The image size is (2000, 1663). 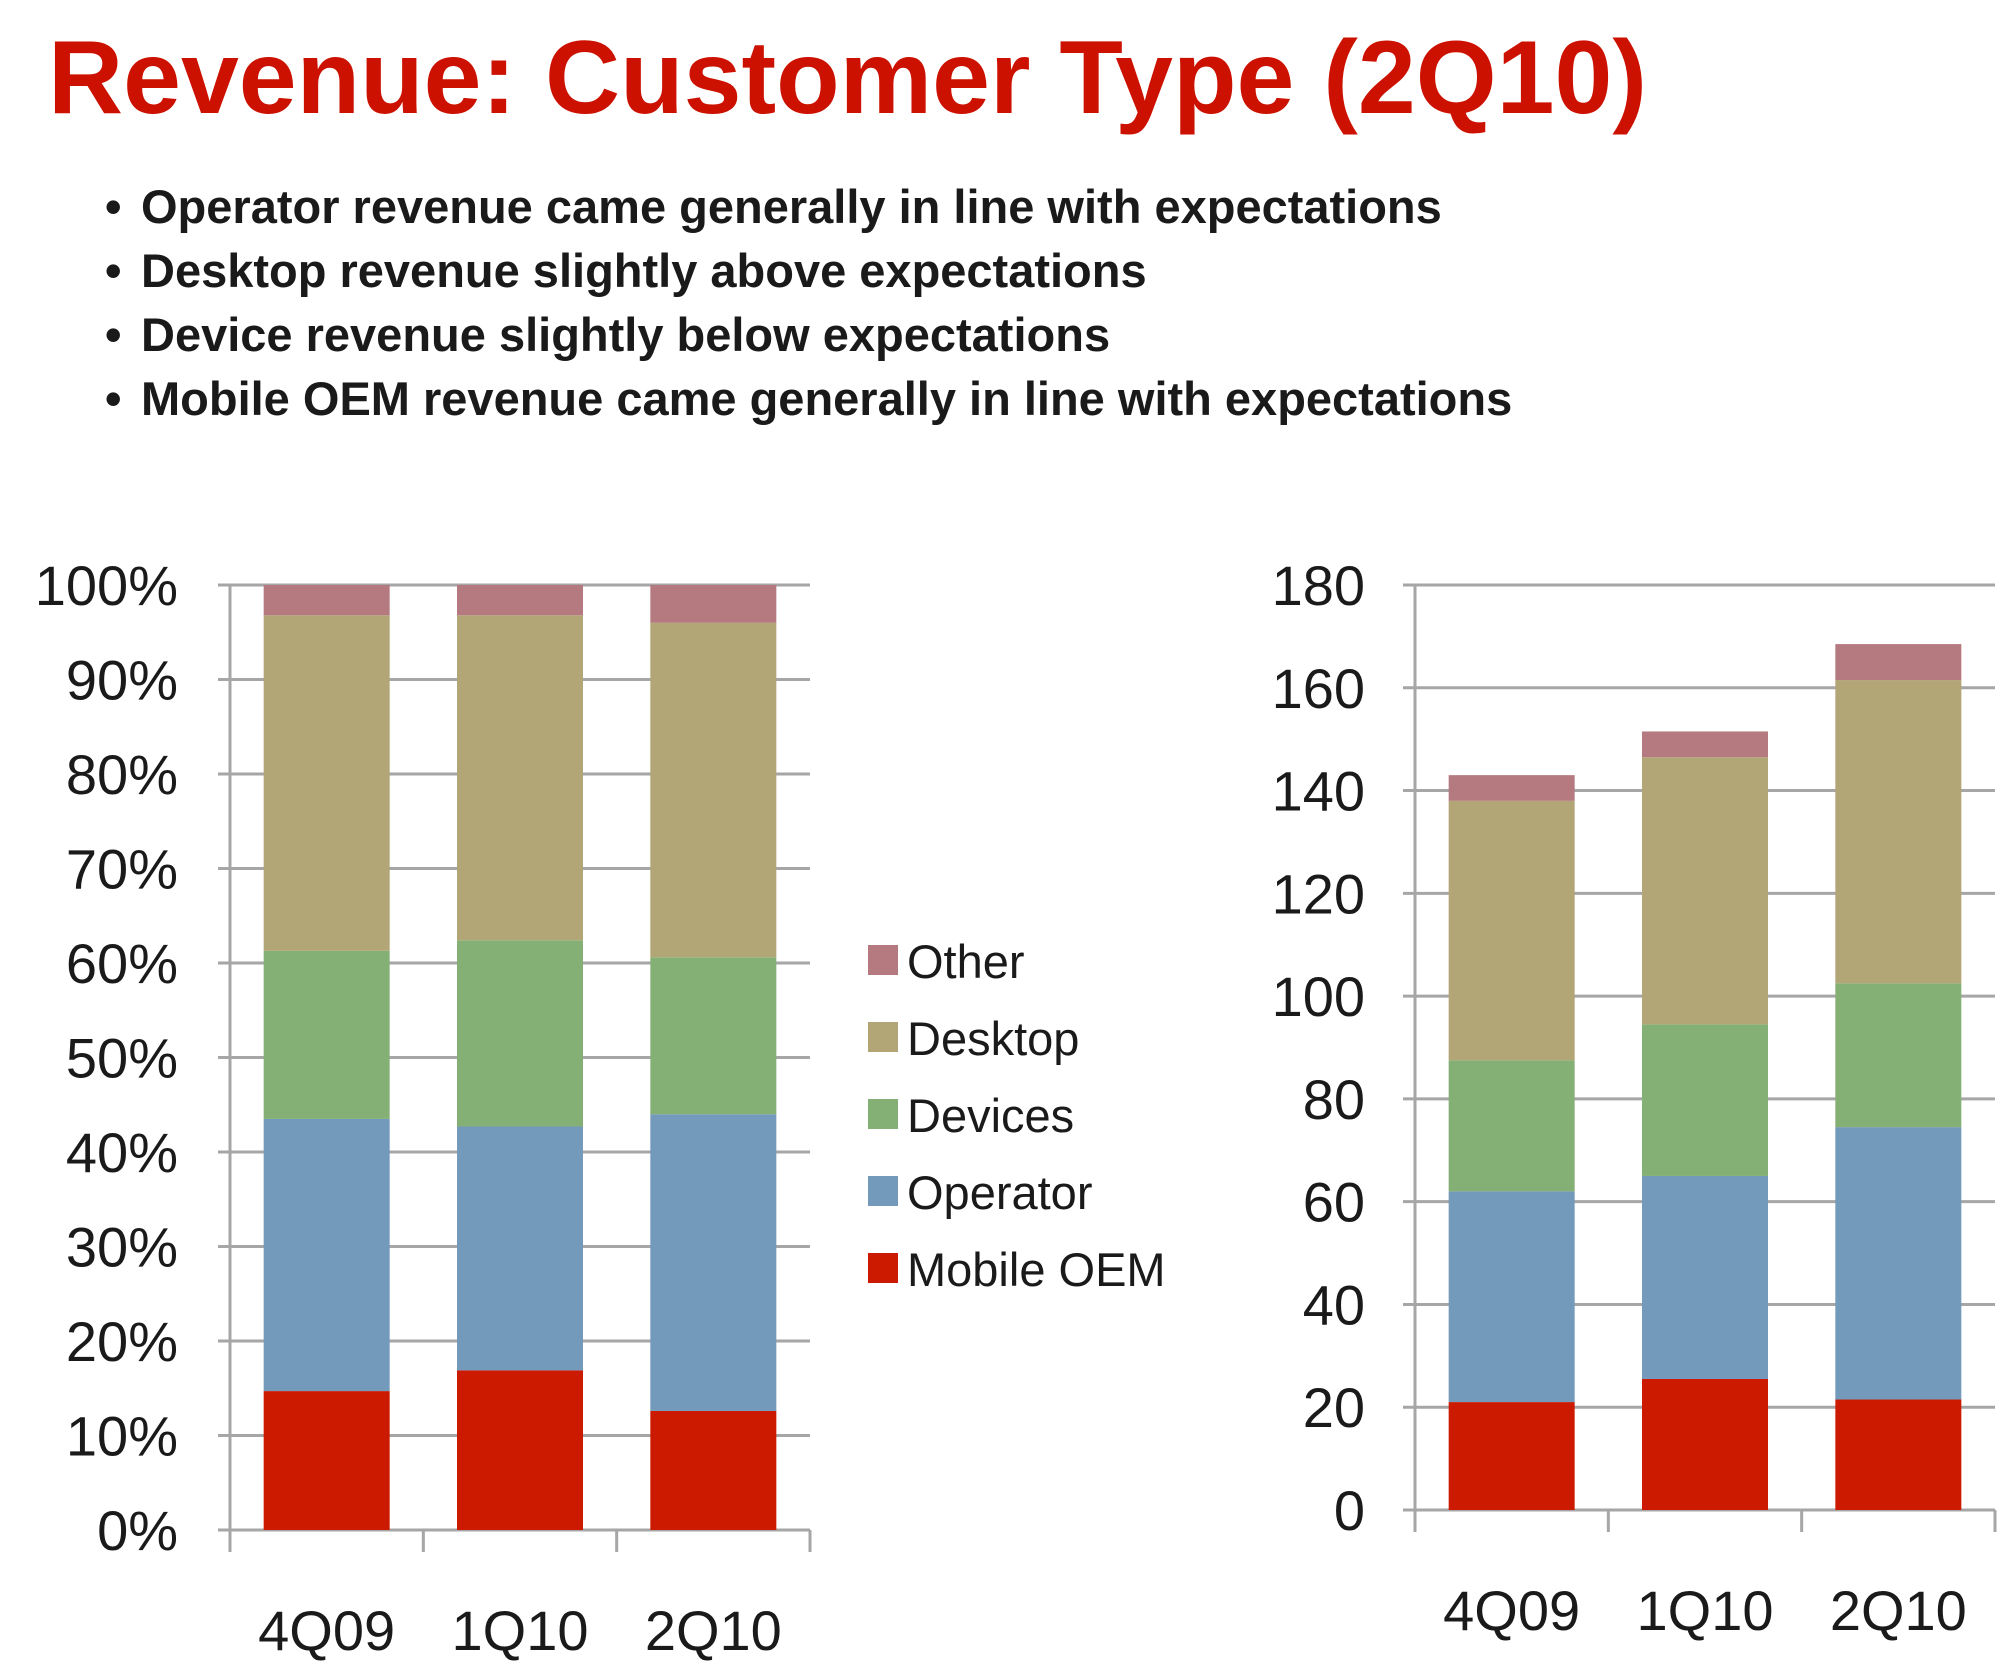 What do you see at coordinates (847, 78) in the screenshot?
I see `slide-title: Revenue: Customer Type (2Q10)` at bounding box center [847, 78].